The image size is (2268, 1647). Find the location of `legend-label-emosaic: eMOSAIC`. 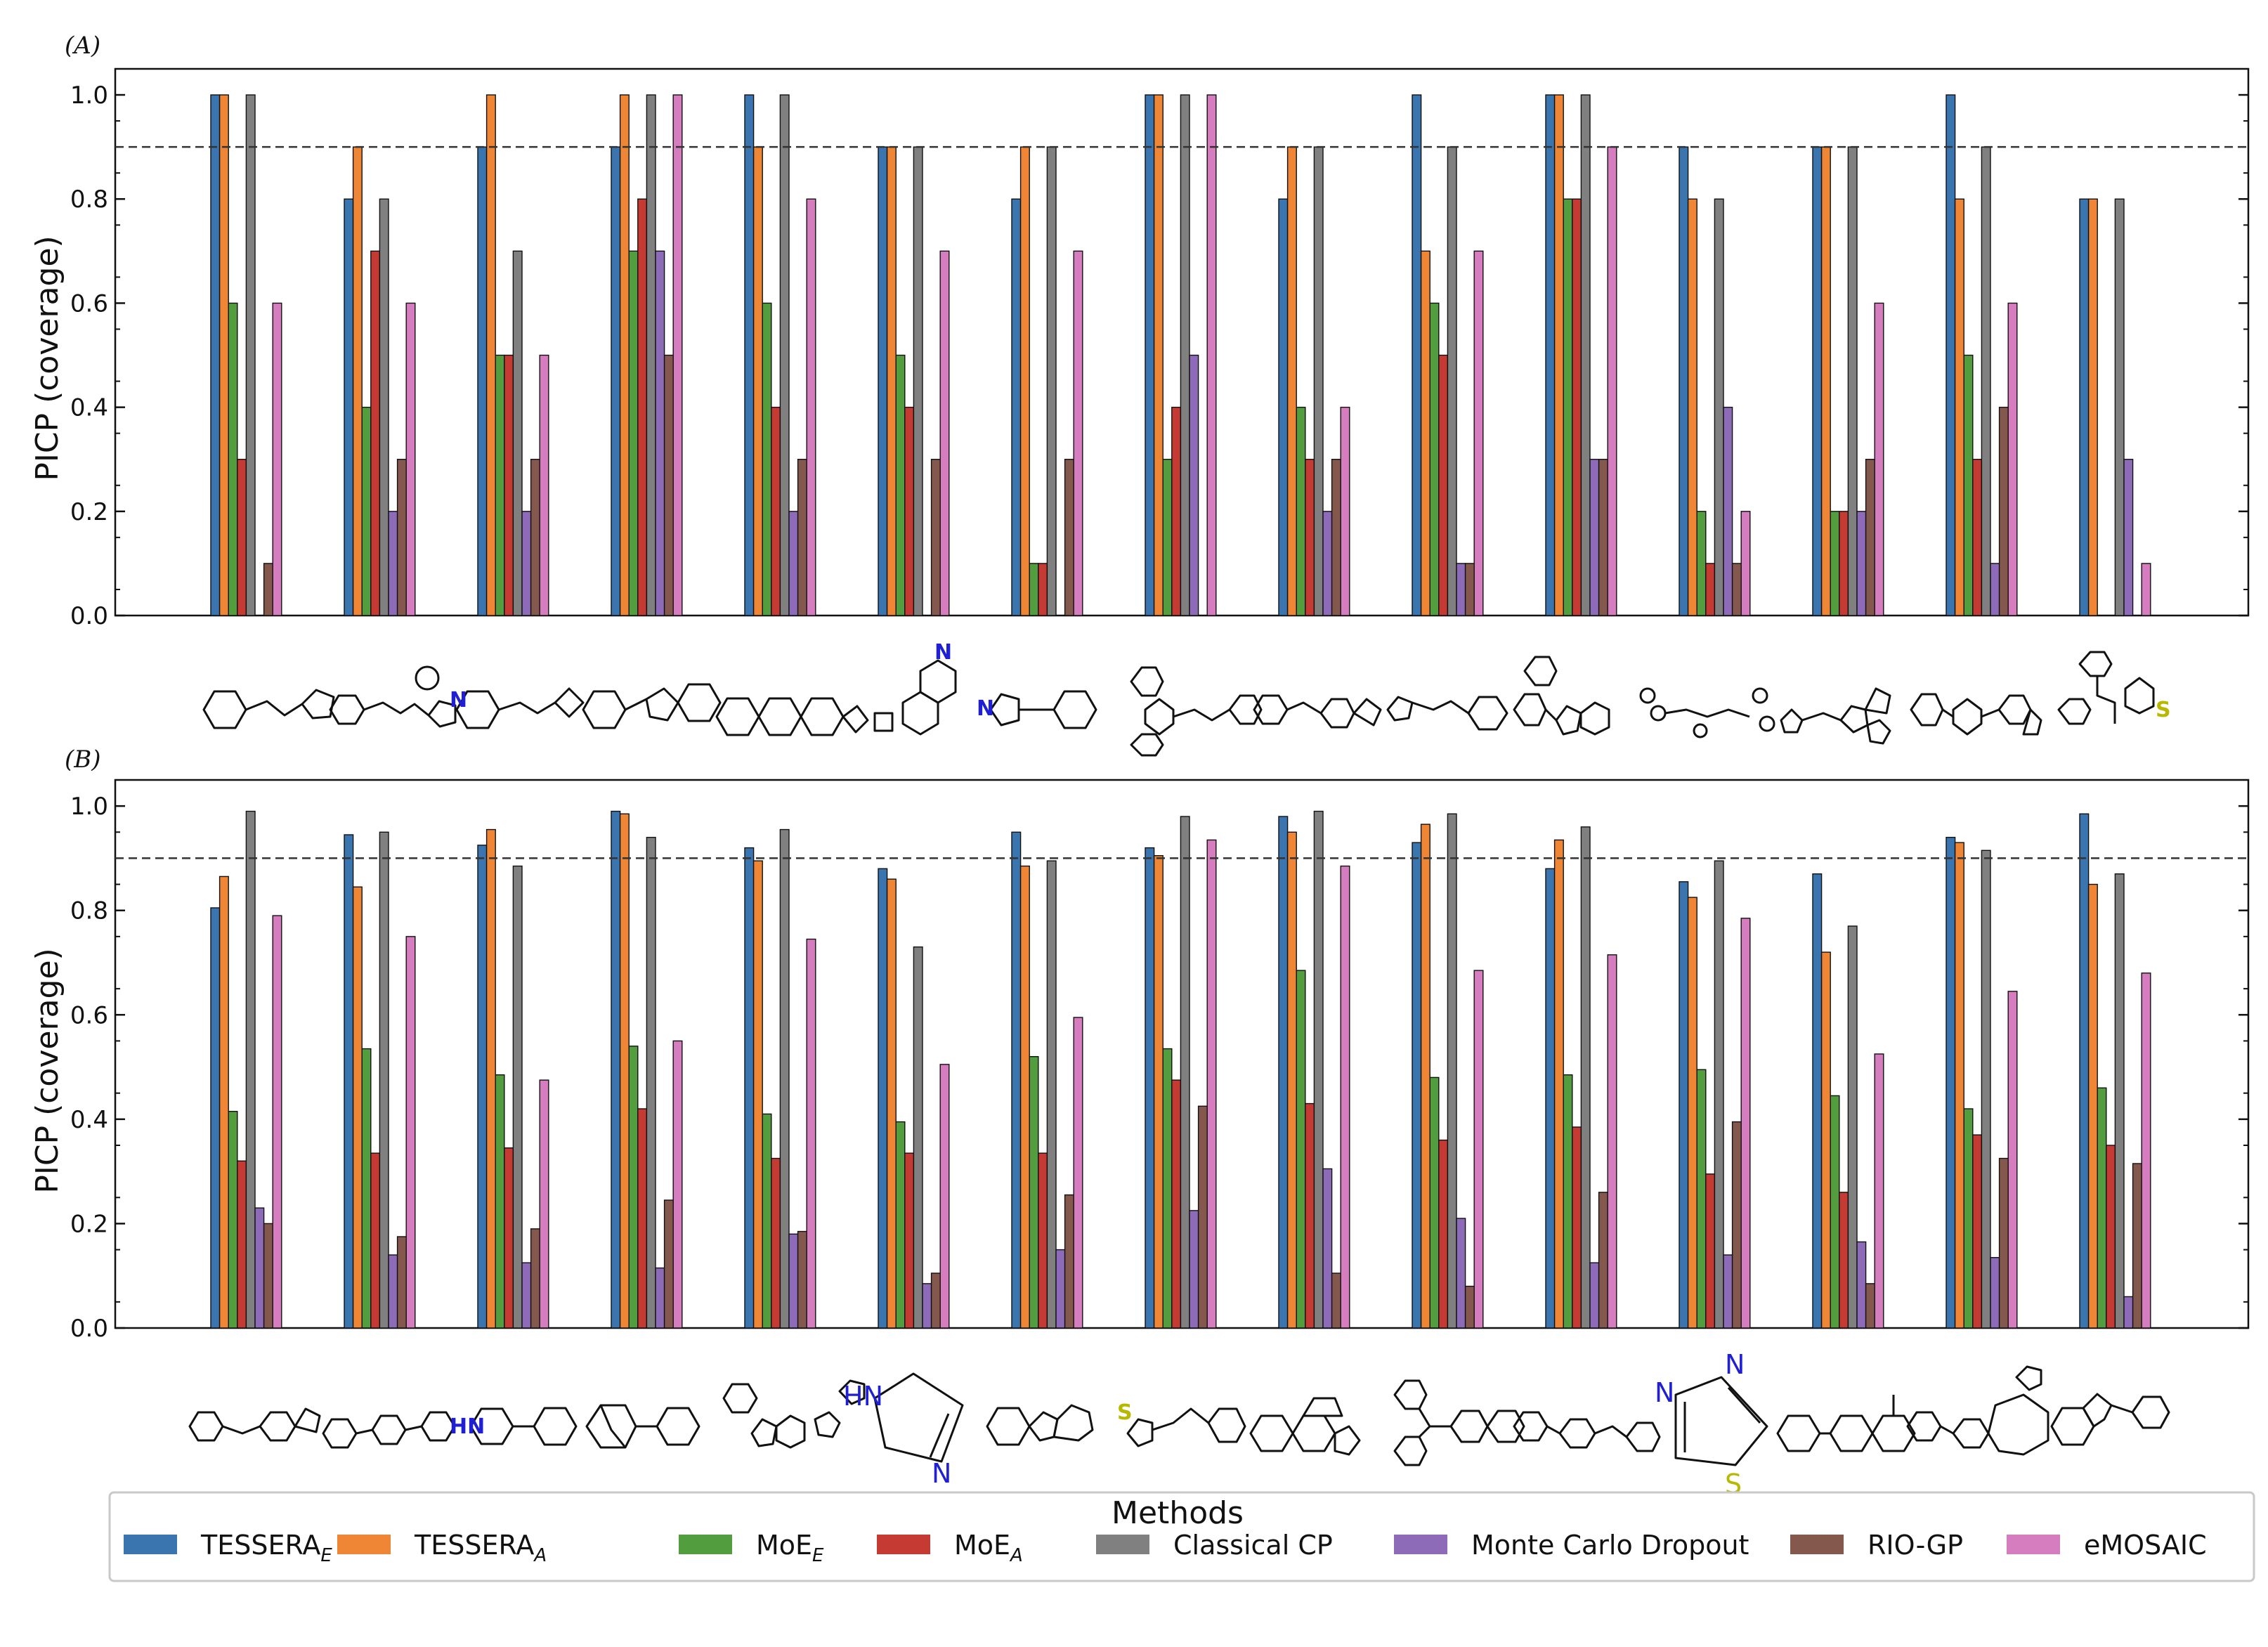

legend-label-emosaic: eMOSAIC is located at coordinates (2145, 1545).